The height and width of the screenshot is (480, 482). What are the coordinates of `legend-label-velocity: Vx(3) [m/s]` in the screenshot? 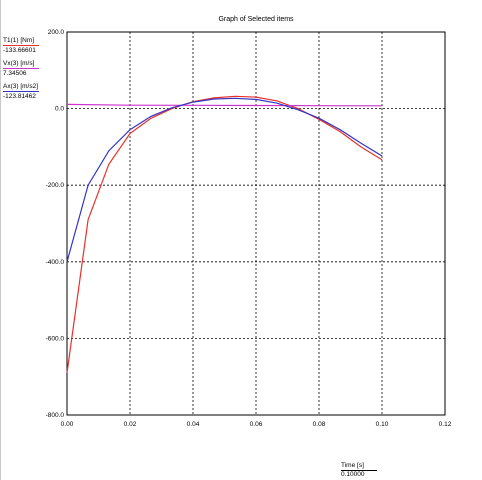 It's located at (19, 63).